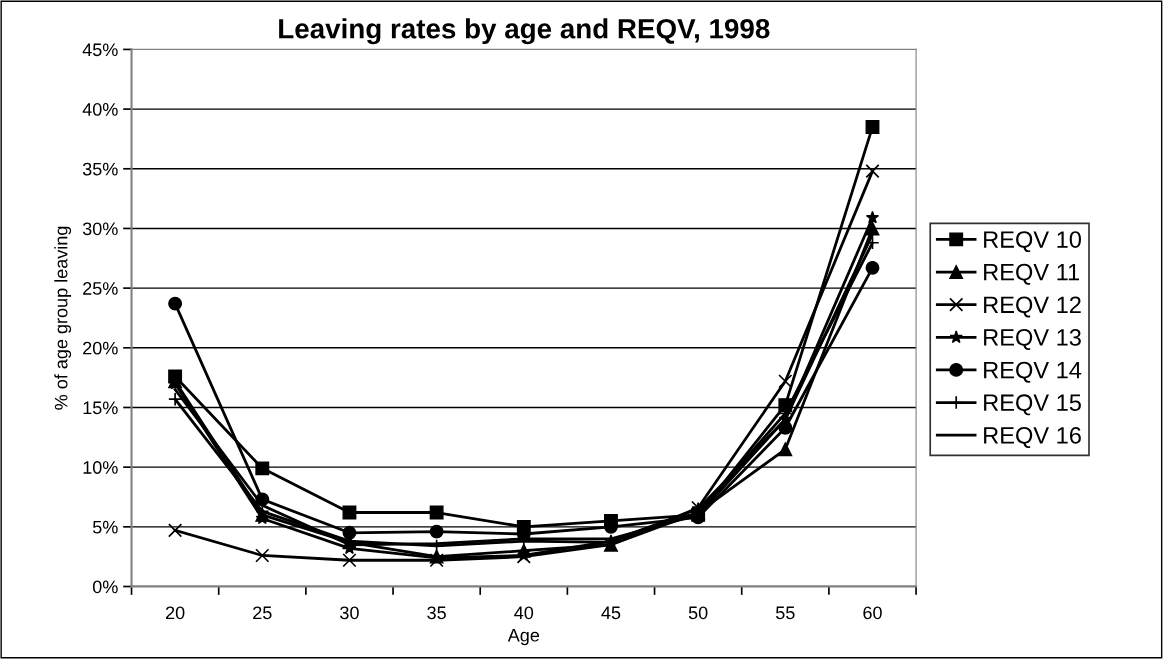  I want to click on legend-label: REQV 10, so click(1032, 242).